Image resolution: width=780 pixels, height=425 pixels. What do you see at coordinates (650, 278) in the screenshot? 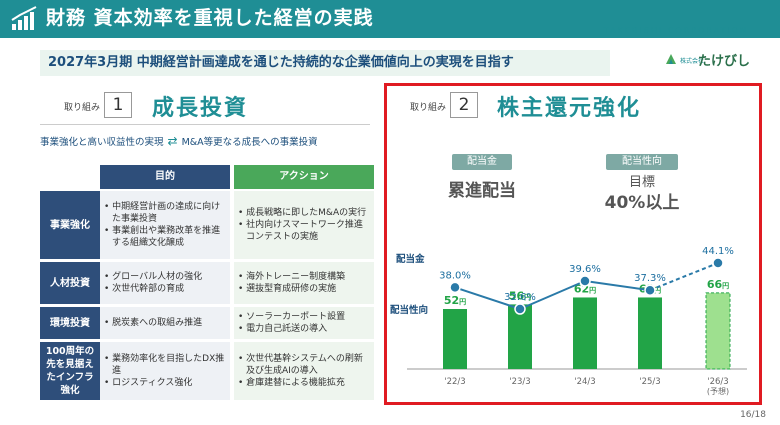
I see `payout-value-label: 37.3%` at bounding box center [650, 278].